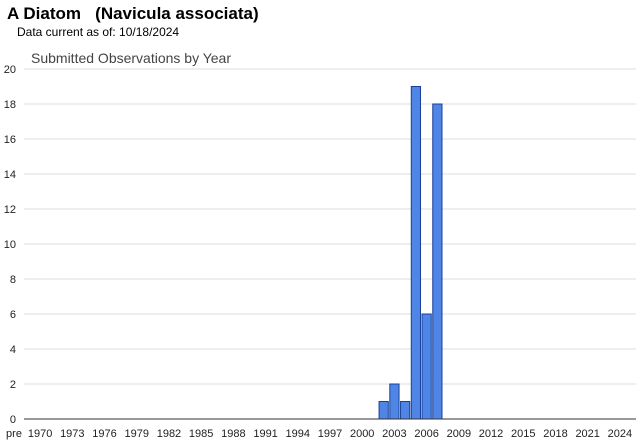  What do you see at coordinates (10, 70) in the screenshot?
I see `y-tick-label: 20` at bounding box center [10, 70].